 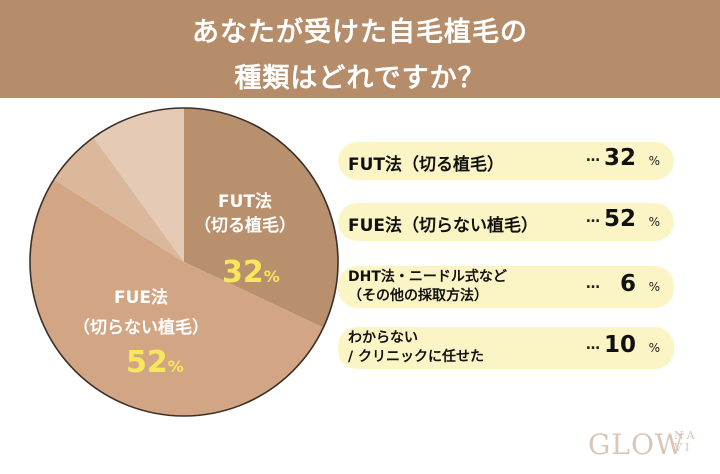 What do you see at coordinates (360, 78) in the screenshot?
I see `title-line-2: 種類はどれですか？` at bounding box center [360, 78].